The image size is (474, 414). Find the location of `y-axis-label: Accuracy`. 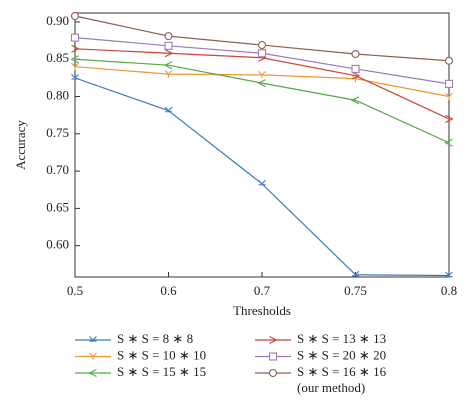

y-axis-label: Accuracy is located at coordinates (20, 145).